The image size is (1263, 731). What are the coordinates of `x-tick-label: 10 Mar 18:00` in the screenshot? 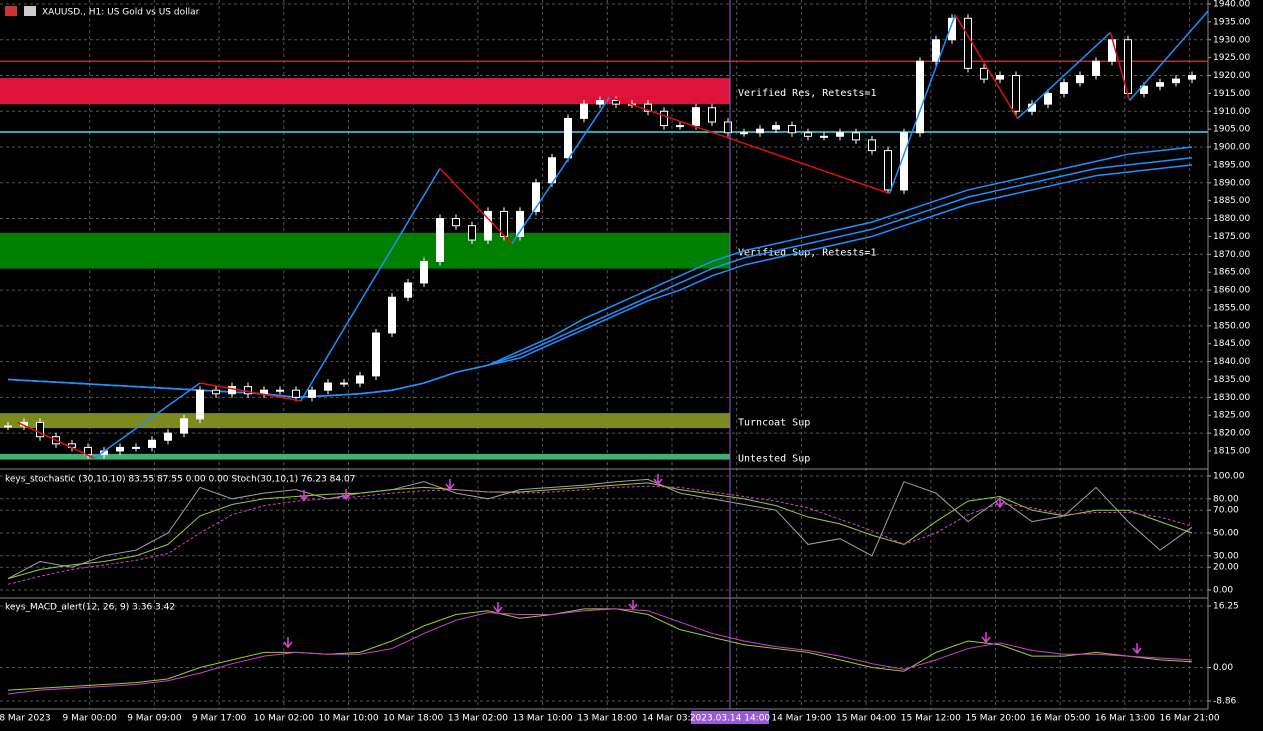 It's located at (413, 719).